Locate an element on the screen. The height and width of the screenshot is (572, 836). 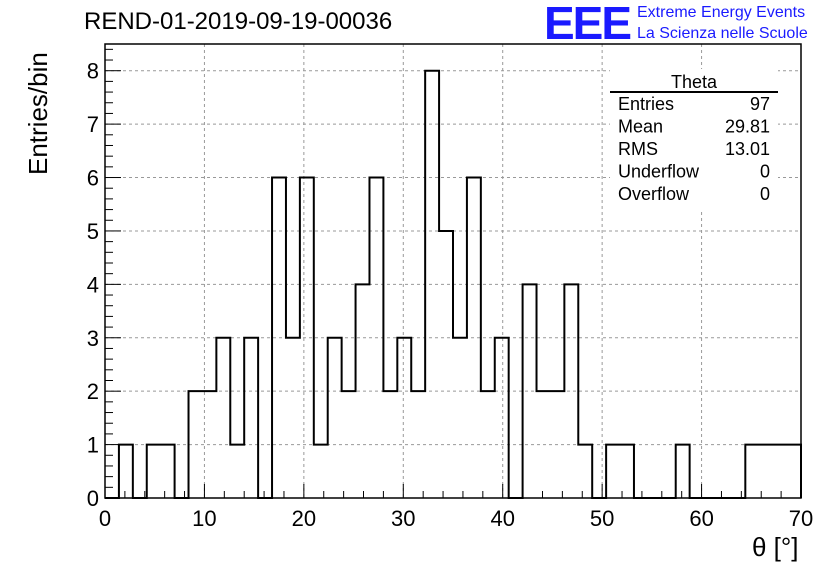
stats-label-mean: Mean is located at coordinates (640, 127).